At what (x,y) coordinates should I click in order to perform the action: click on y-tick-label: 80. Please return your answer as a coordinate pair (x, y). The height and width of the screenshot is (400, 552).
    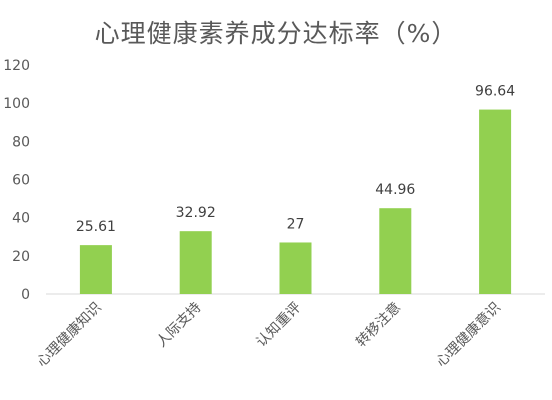
    Looking at the image, I should click on (21, 142).